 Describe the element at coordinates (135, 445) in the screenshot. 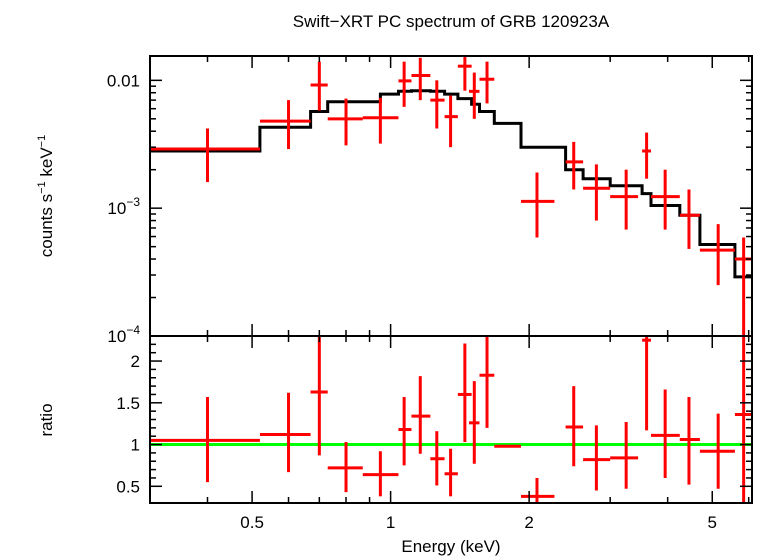

I see `y-tick-label: 1` at that location.